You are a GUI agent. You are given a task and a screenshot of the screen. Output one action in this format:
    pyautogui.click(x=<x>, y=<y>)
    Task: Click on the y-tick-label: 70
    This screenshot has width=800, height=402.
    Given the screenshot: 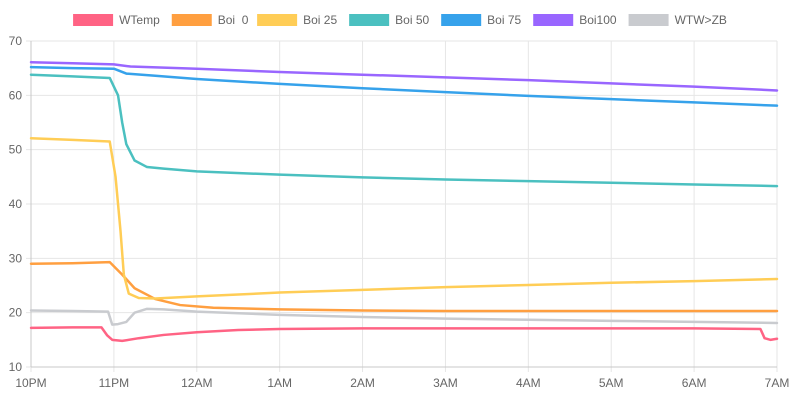 What is the action you would take?
    pyautogui.click(x=16, y=41)
    